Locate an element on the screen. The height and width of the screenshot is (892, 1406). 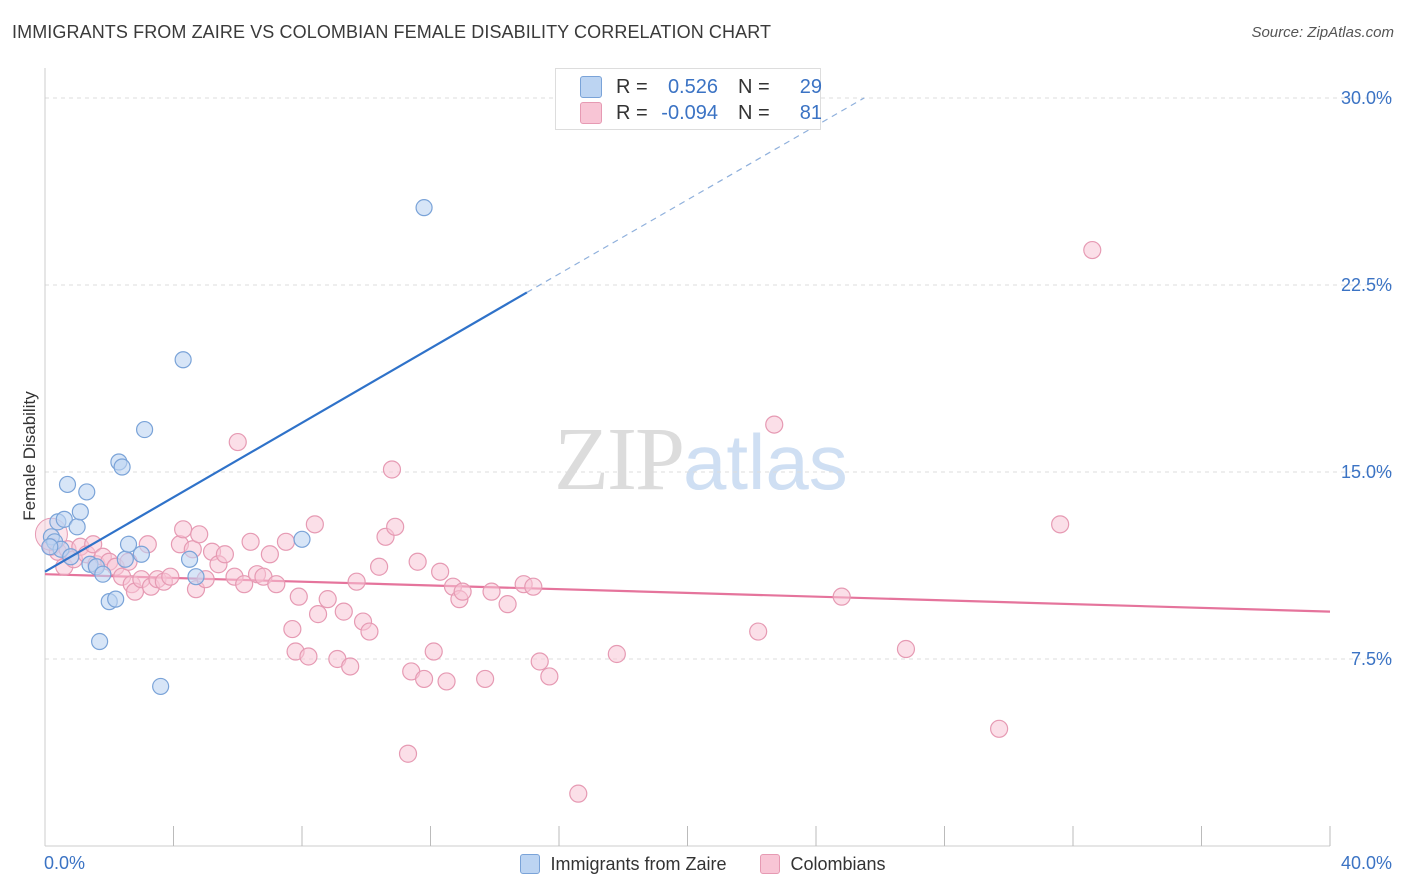
series-legend: Immigrants from Zaire Colombians is located at coordinates (703, 864).